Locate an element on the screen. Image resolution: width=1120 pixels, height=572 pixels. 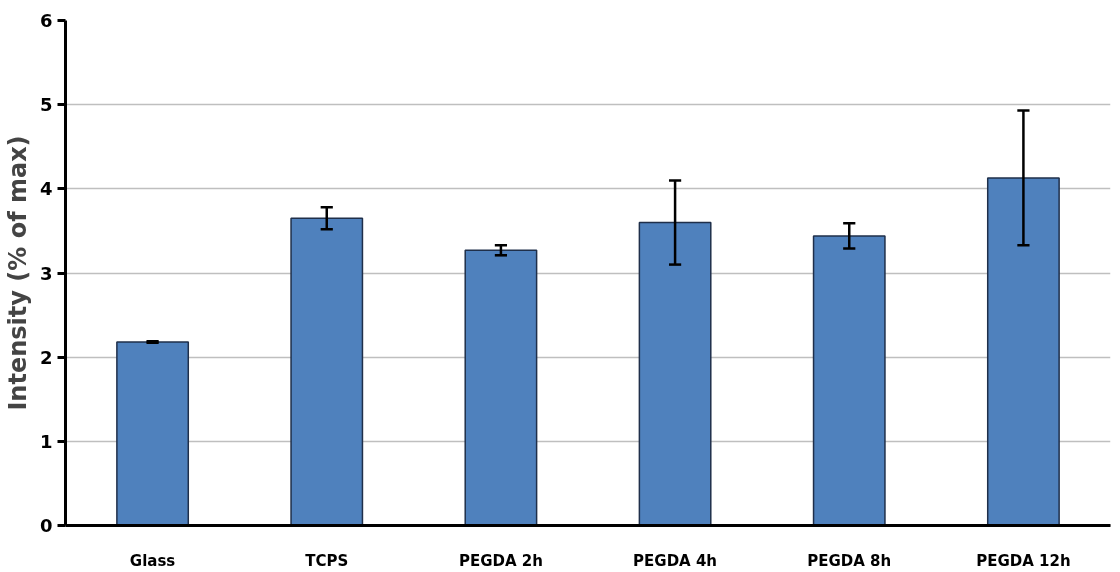
y-tick-label: 0 is located at coordinates (46, 525).